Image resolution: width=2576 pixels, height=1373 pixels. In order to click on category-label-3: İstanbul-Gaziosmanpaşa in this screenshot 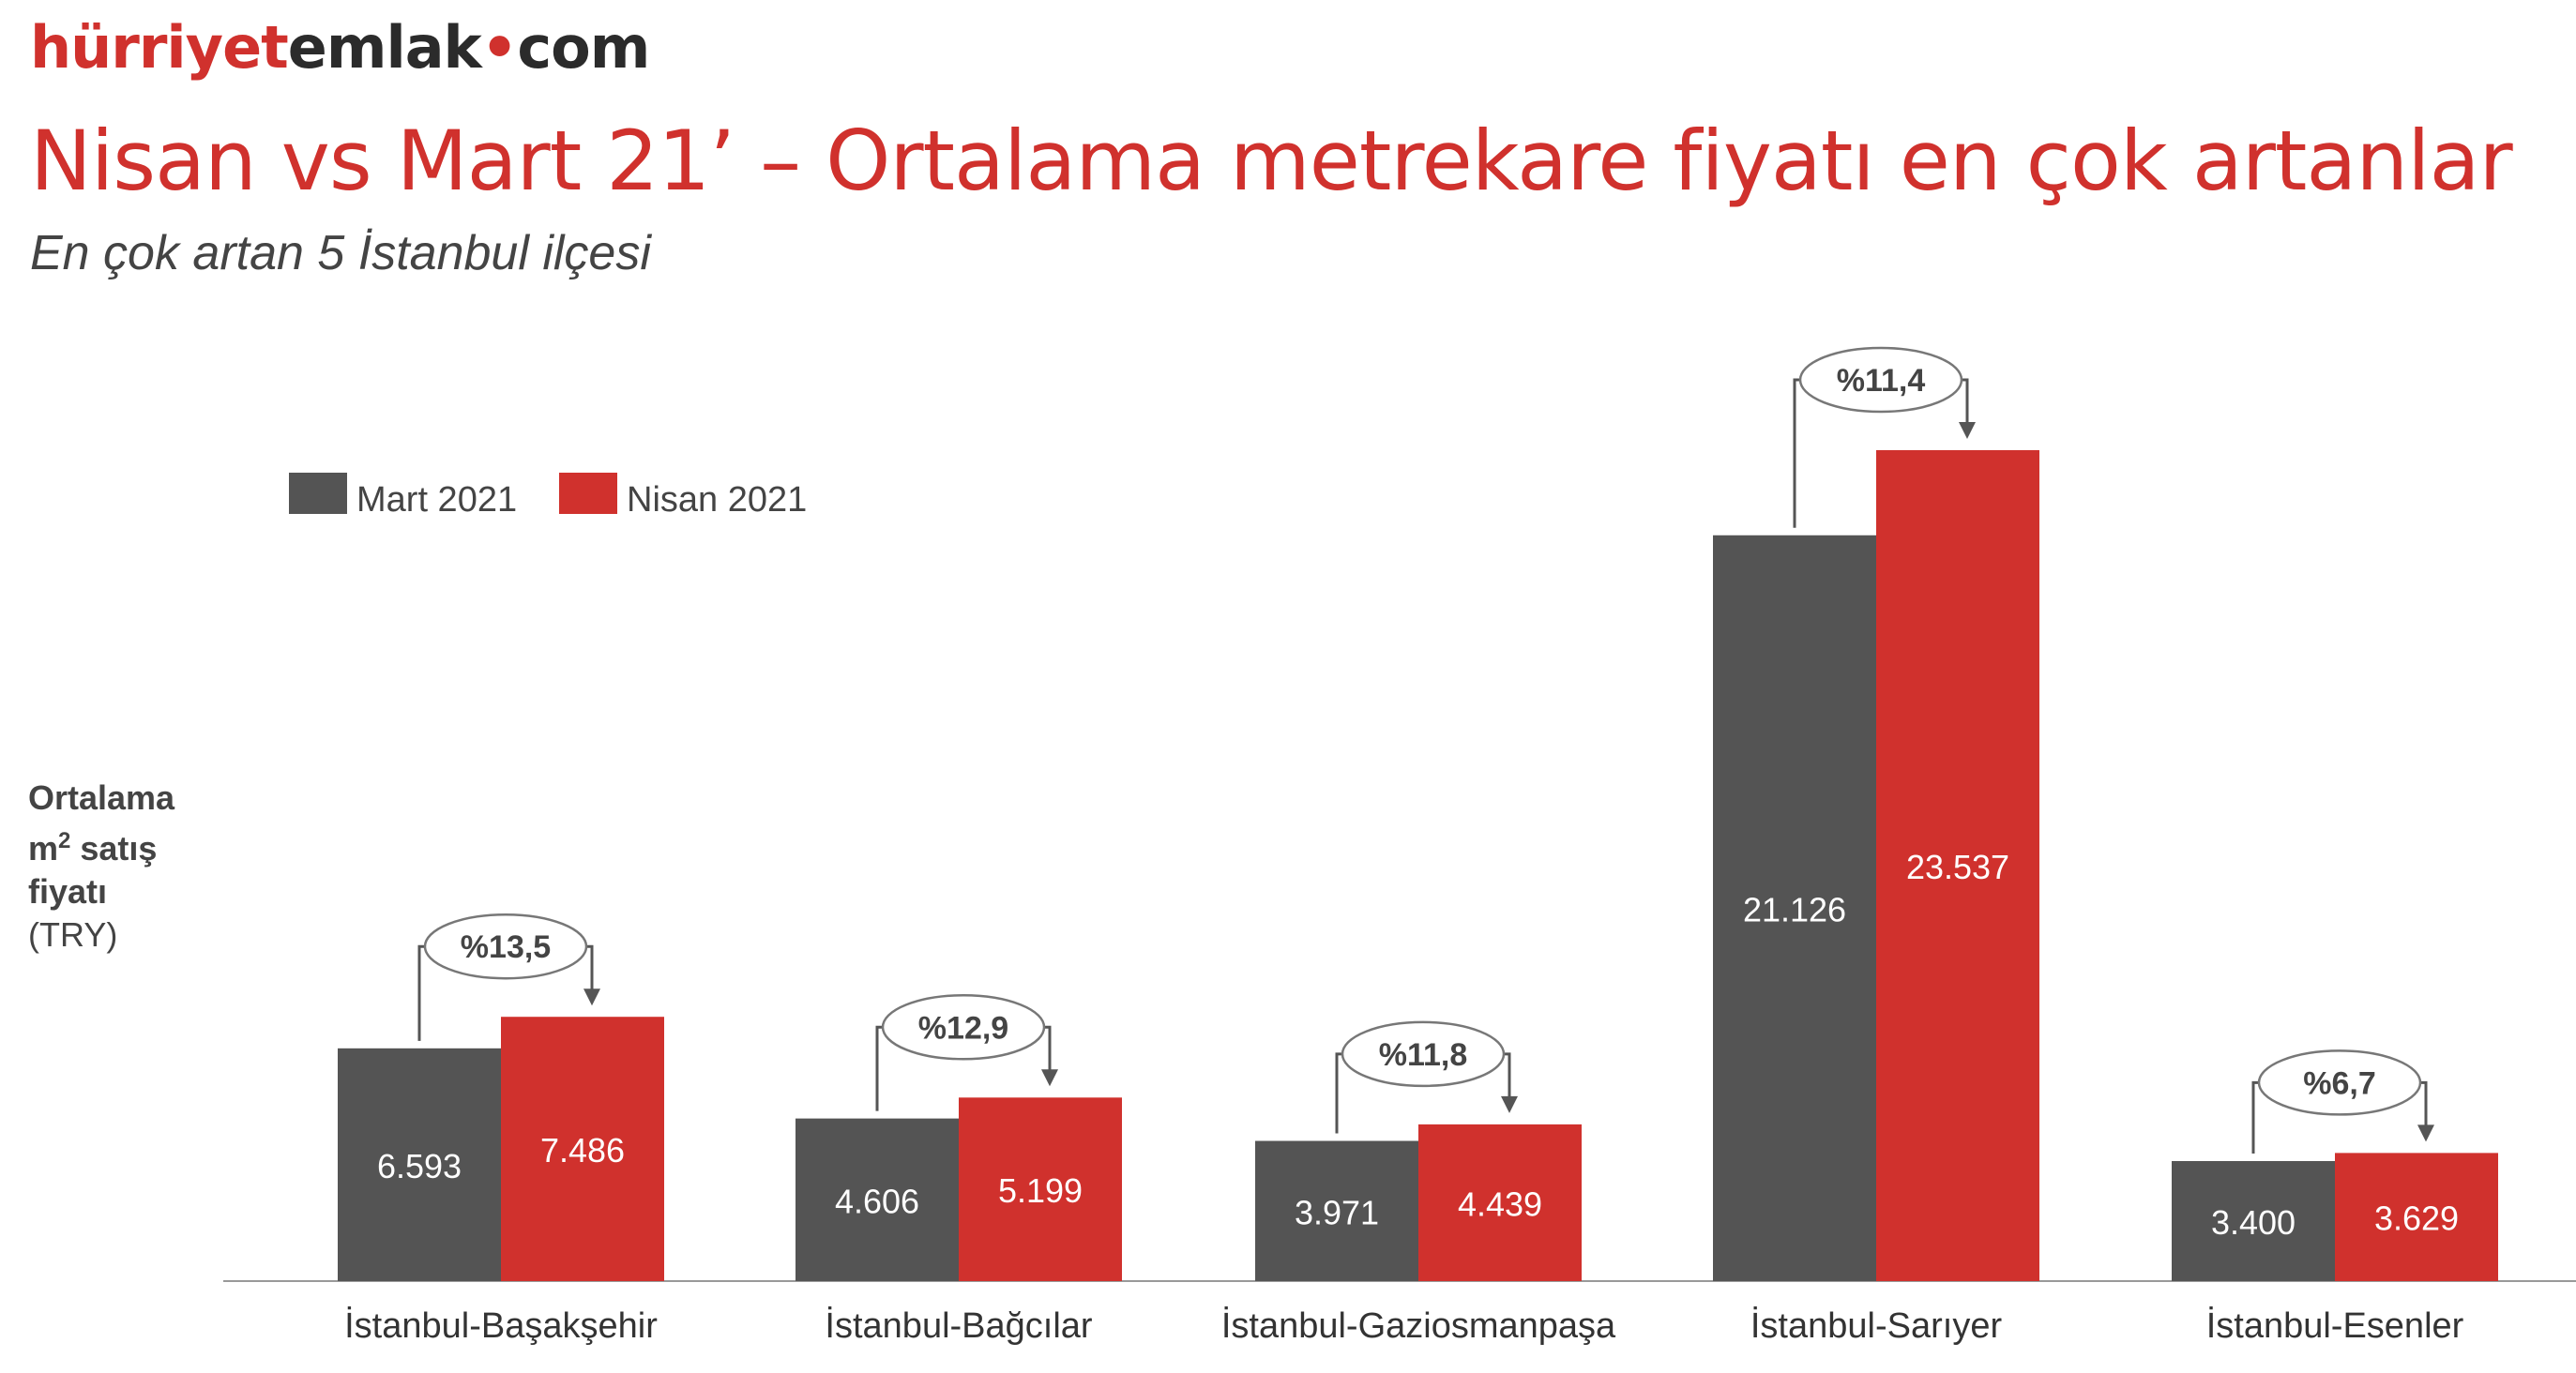, I will do `click(1418, 1325)`.